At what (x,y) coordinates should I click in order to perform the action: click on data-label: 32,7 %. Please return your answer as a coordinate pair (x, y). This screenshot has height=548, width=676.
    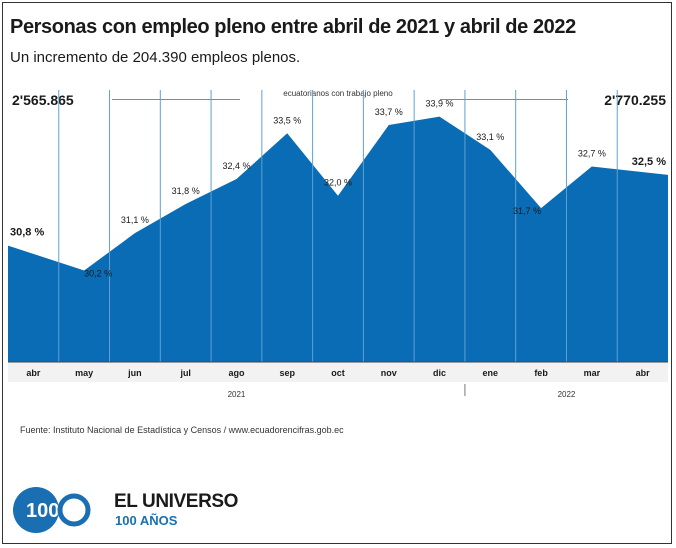
    Looking at the image, I should click on (592, 154).